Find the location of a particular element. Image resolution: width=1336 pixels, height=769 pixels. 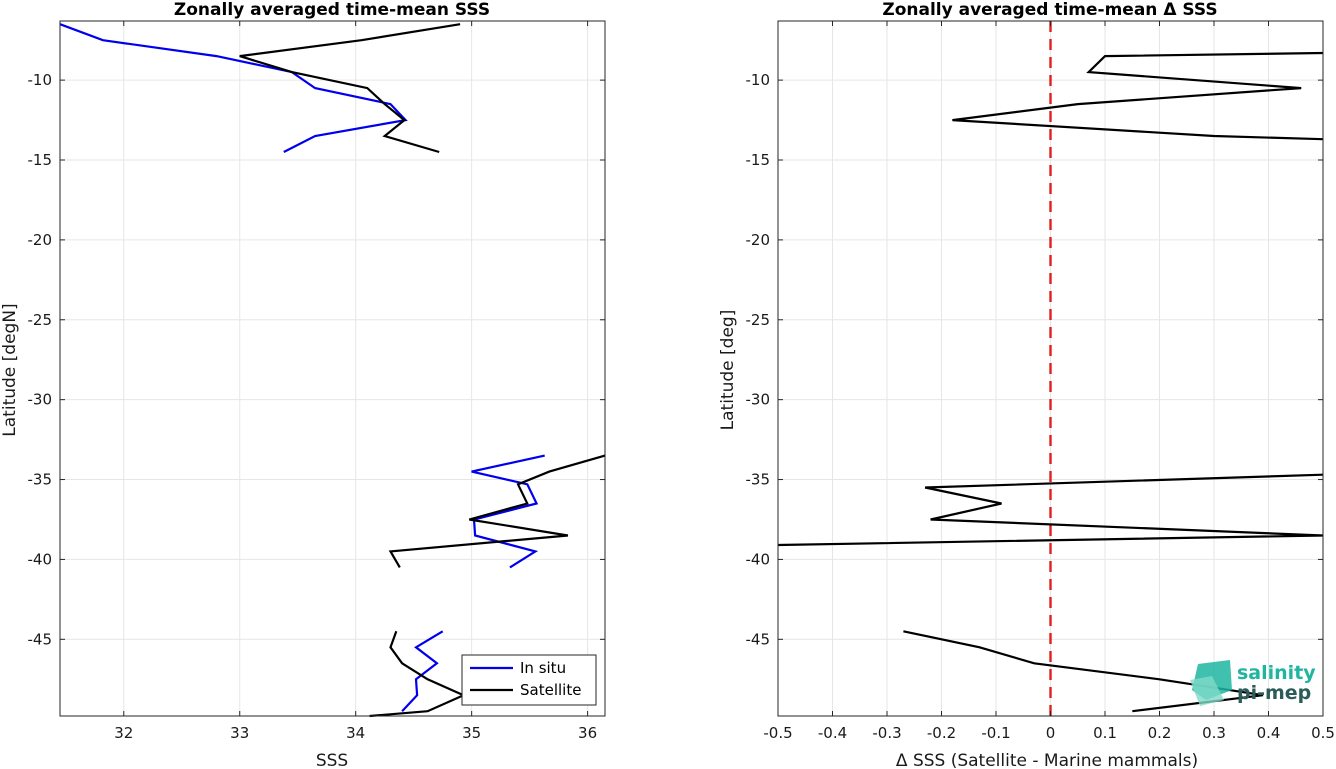

sss-ytick-label: -40 is located at coordinates (40, 559).